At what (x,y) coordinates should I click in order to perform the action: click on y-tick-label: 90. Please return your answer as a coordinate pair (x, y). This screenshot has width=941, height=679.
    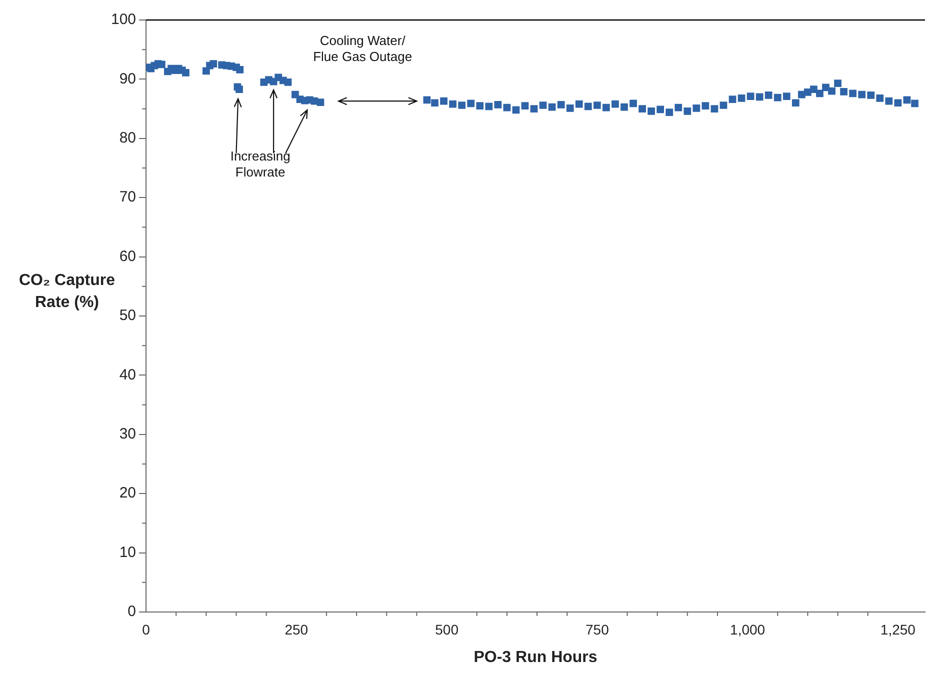
    Looking at the image, I should click on (127, 79).